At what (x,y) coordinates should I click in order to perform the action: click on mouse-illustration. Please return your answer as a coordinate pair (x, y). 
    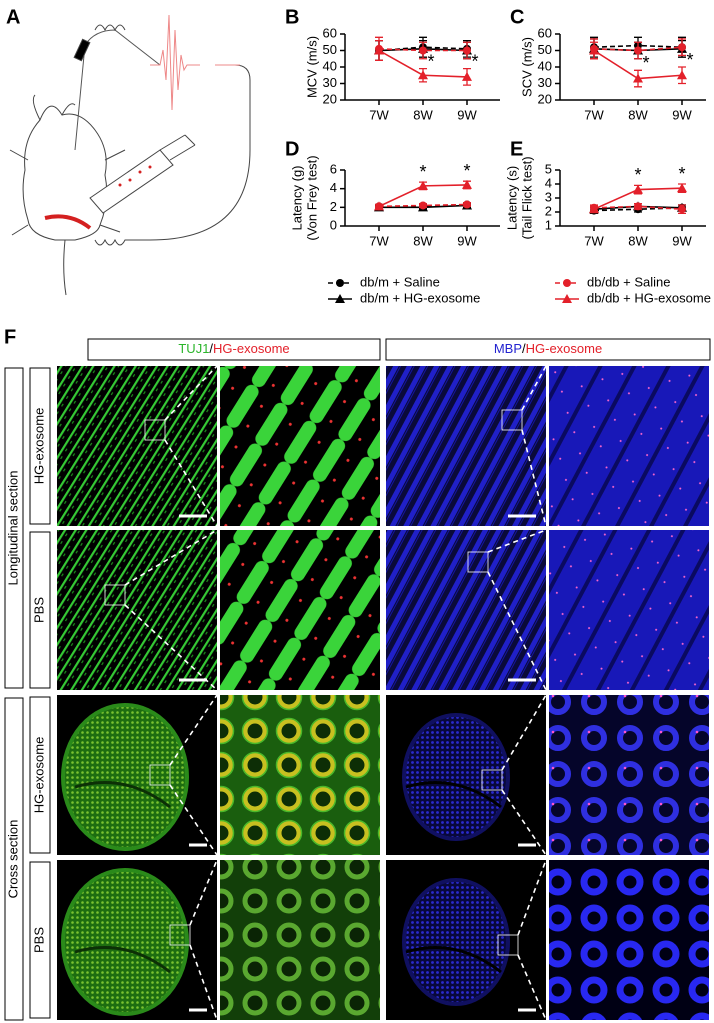
    Looking at the image, I should click on (130, 155).